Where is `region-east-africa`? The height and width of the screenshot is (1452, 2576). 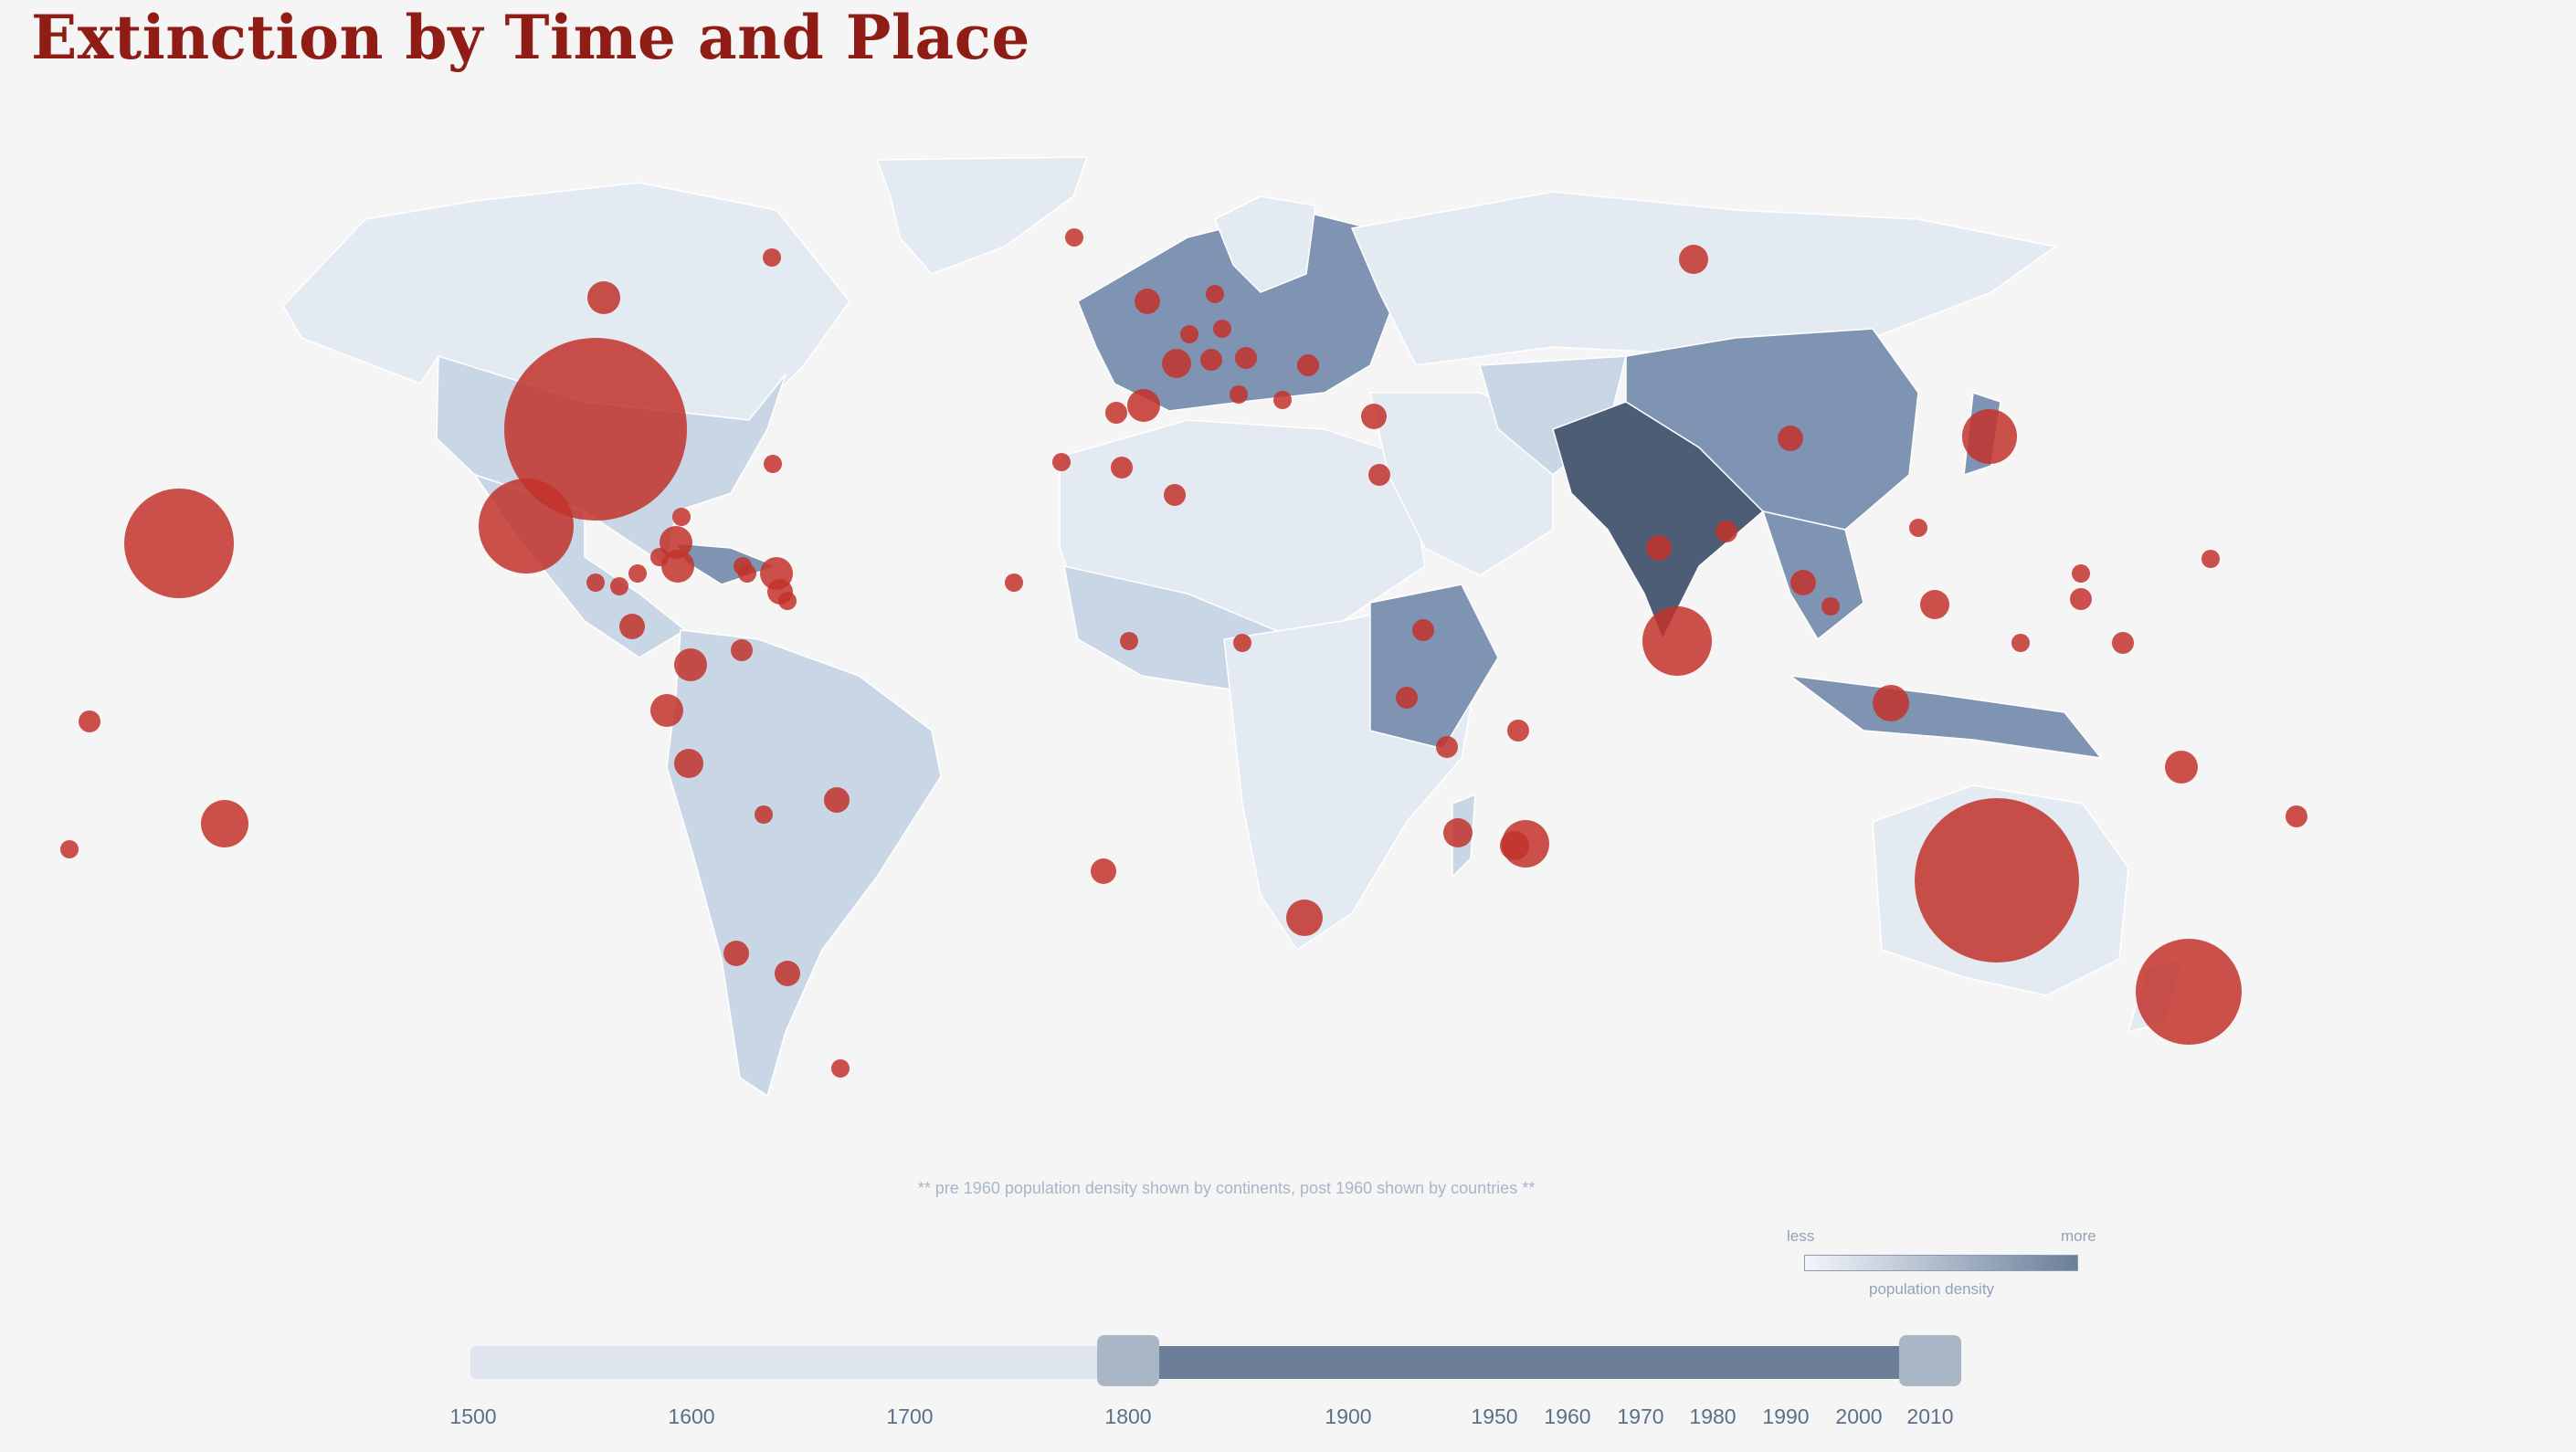
region-east-africa is located at coordinates (1434, 667).